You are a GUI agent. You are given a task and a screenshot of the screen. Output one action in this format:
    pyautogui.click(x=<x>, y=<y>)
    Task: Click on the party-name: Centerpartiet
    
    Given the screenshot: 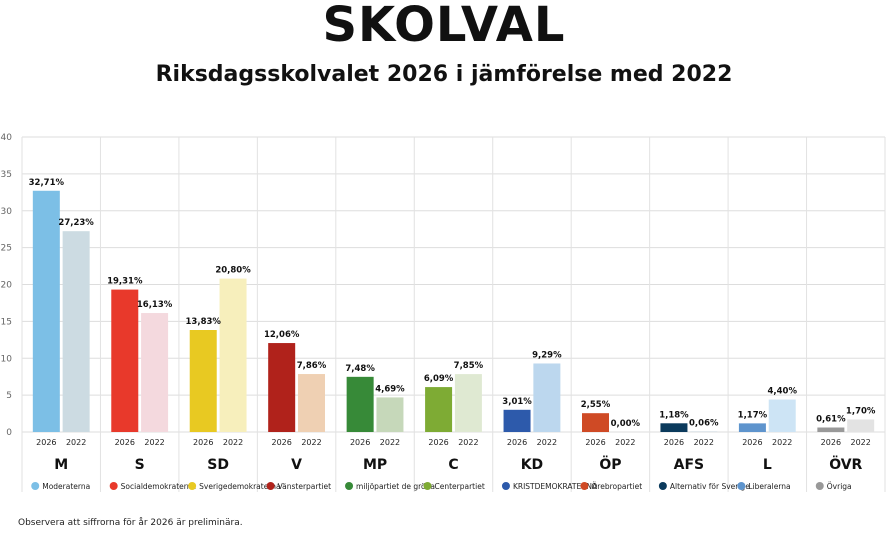 What is the action you would take?
    pyautogui.click(x=460, y=486)
    